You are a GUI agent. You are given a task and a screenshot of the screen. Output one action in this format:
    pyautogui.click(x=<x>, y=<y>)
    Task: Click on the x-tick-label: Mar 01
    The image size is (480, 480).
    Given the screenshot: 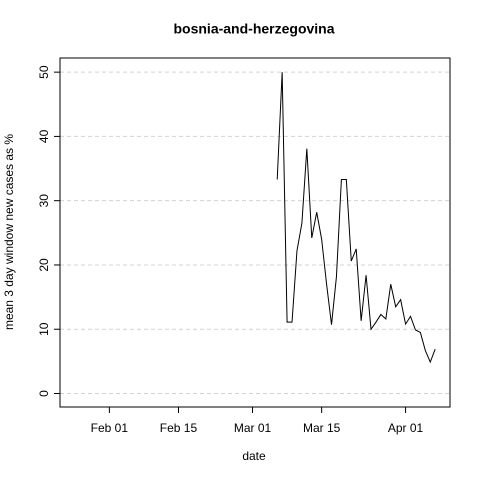 What is the action you would take?
    pyautogui.click(x=253, y=428)
    